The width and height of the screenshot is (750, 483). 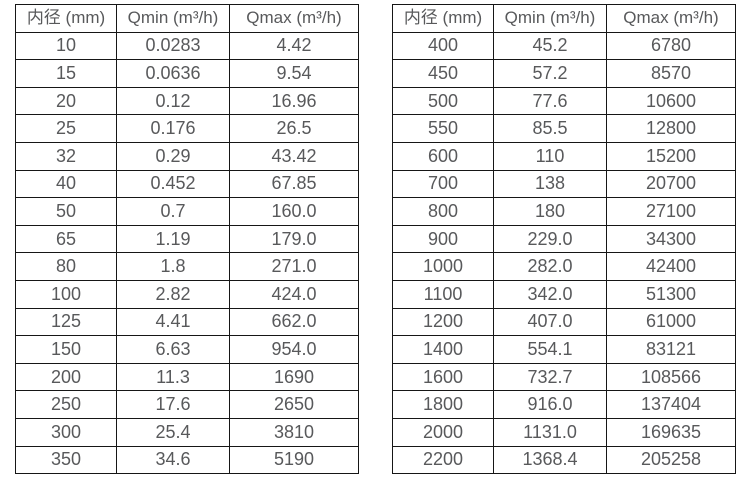 What do you see at coordinates (66, 46) in the screenshot?
I see `table-cell: 10` at bounding box center [66, 46].